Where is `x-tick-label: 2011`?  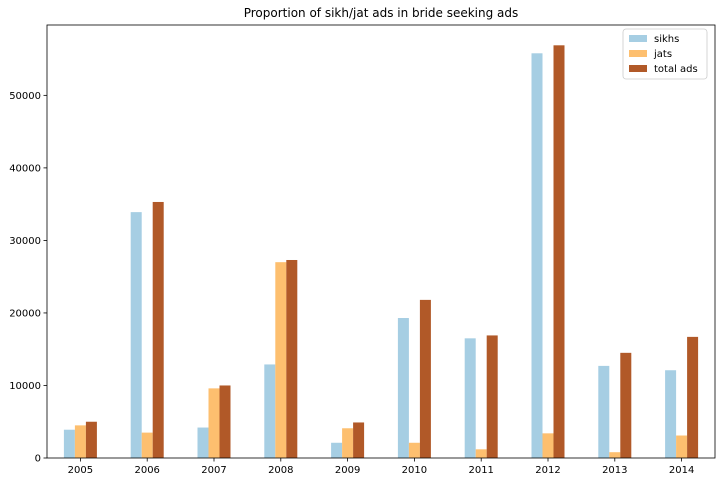
x-tick-label: 2011 is located at coordinates (480, 470).